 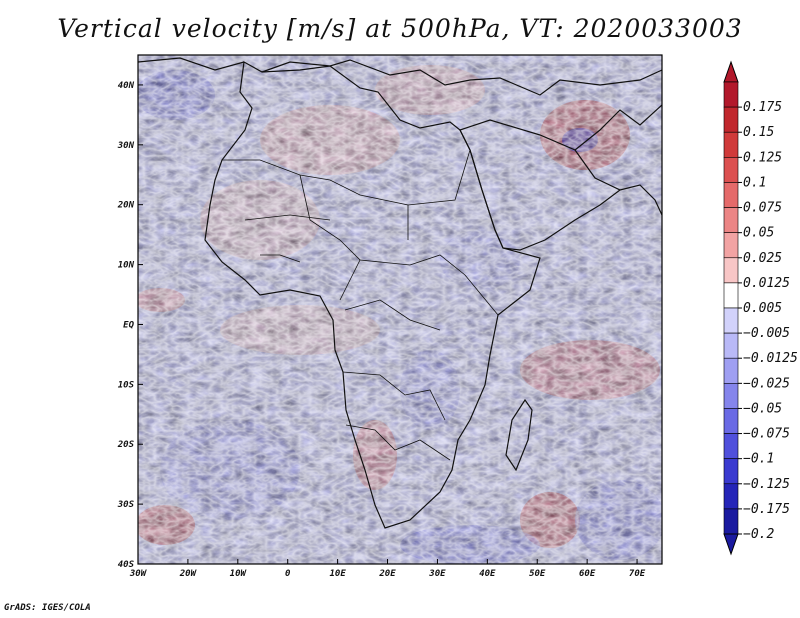 What do you see at coordinates (587, 574) in the screenshot?
I see `x-tick-label: 60E` at bounding box center [587, 574].